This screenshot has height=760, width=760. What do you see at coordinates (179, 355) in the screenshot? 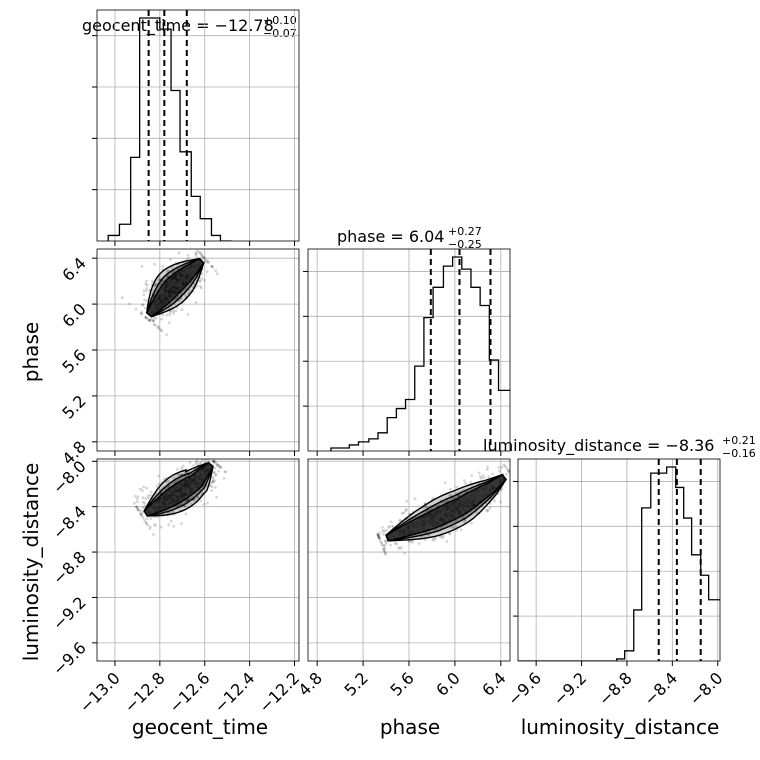
I see `panel-geocent_time-vs-phase: 4.85.25.66.06.4` at bounding box center [179, 355].